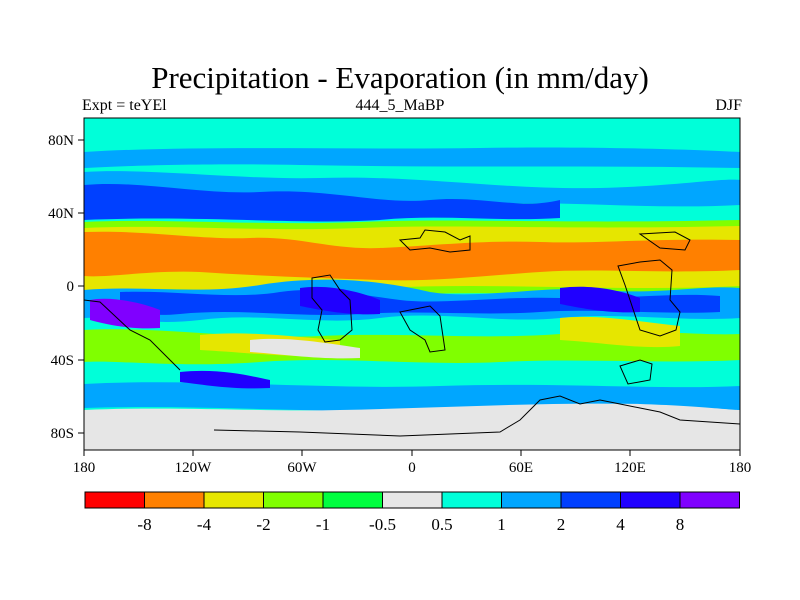  Describe the element at coordinates (124, 105) in the screenshot. I see `experiment-label: Expt = teYEl` at that location.